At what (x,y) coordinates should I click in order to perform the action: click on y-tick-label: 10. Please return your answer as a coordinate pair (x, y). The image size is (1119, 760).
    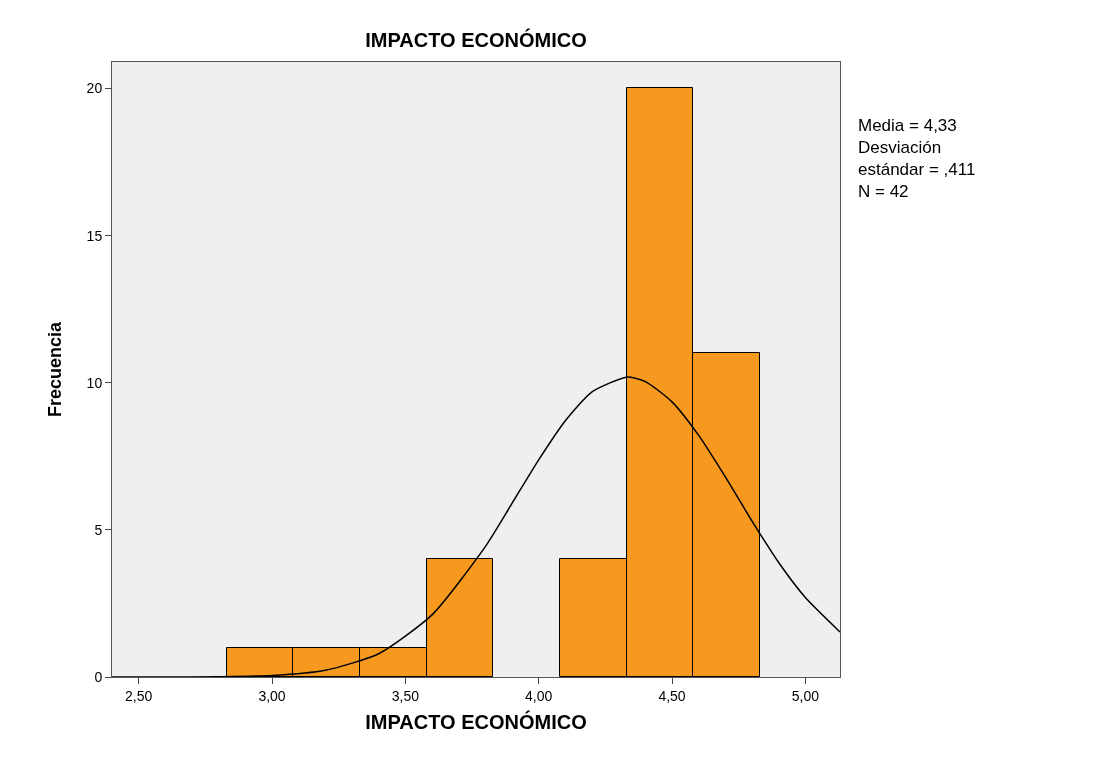
    Looking at the image, I should click on (94, 382).